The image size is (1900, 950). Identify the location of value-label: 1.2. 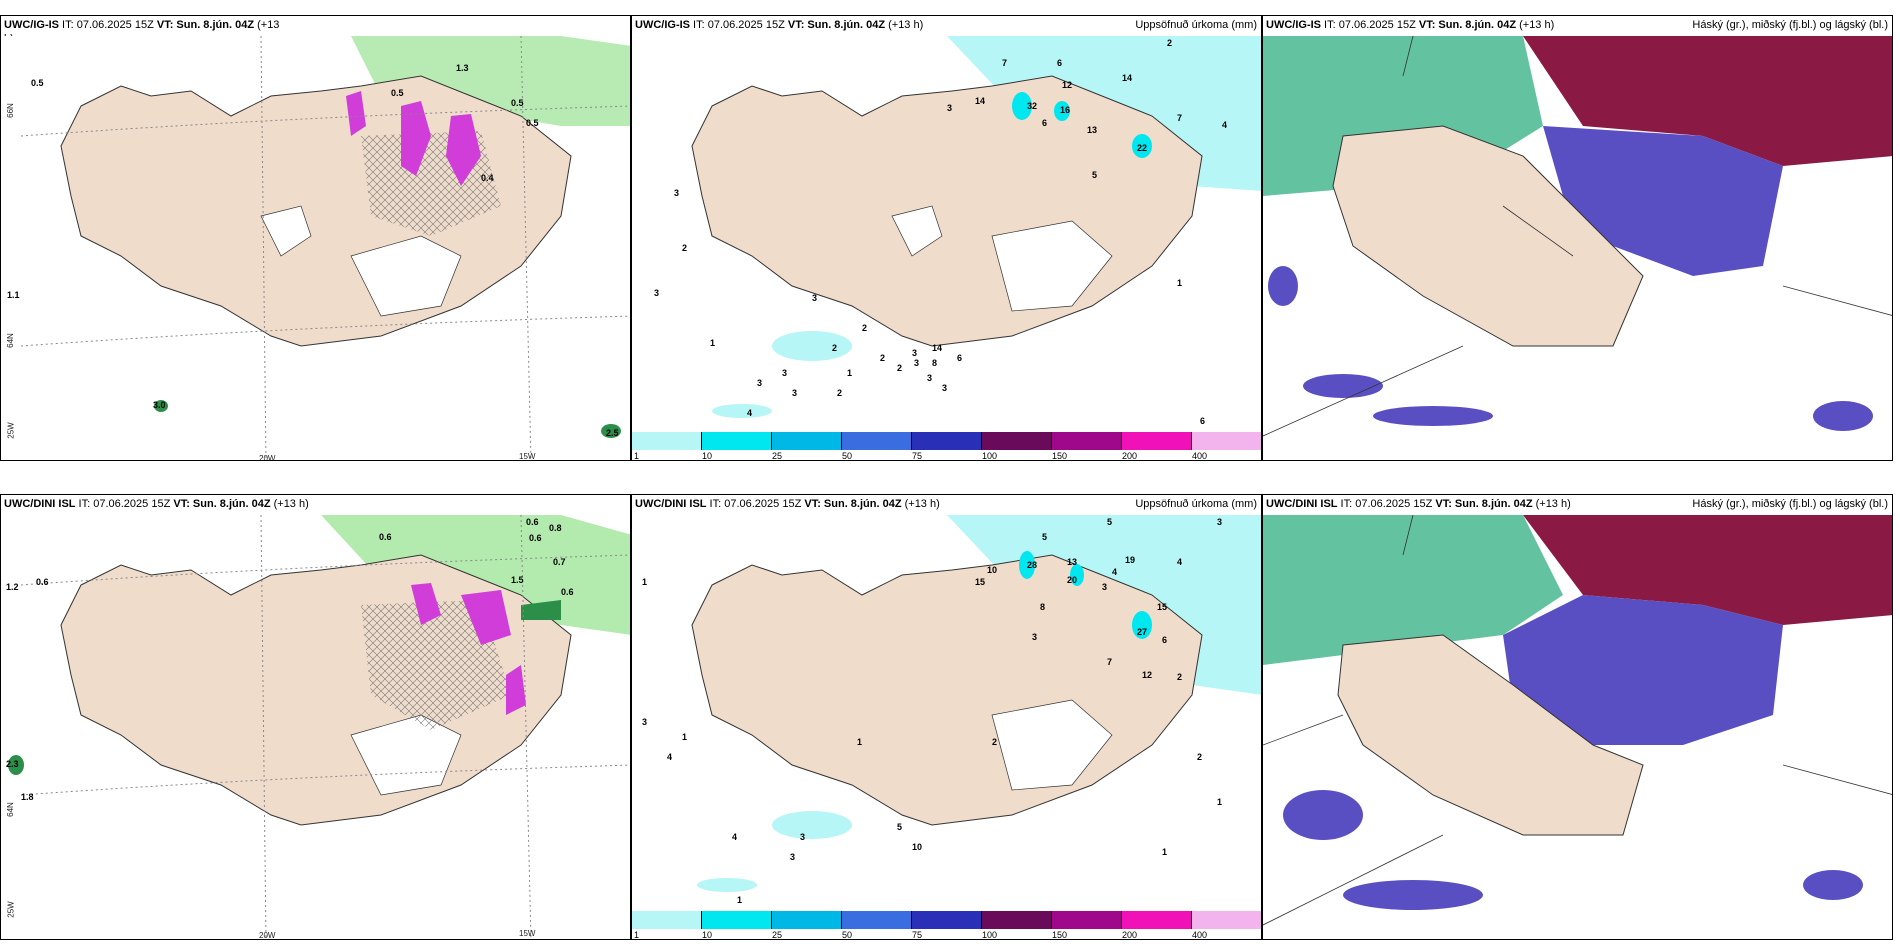
(12, 587).